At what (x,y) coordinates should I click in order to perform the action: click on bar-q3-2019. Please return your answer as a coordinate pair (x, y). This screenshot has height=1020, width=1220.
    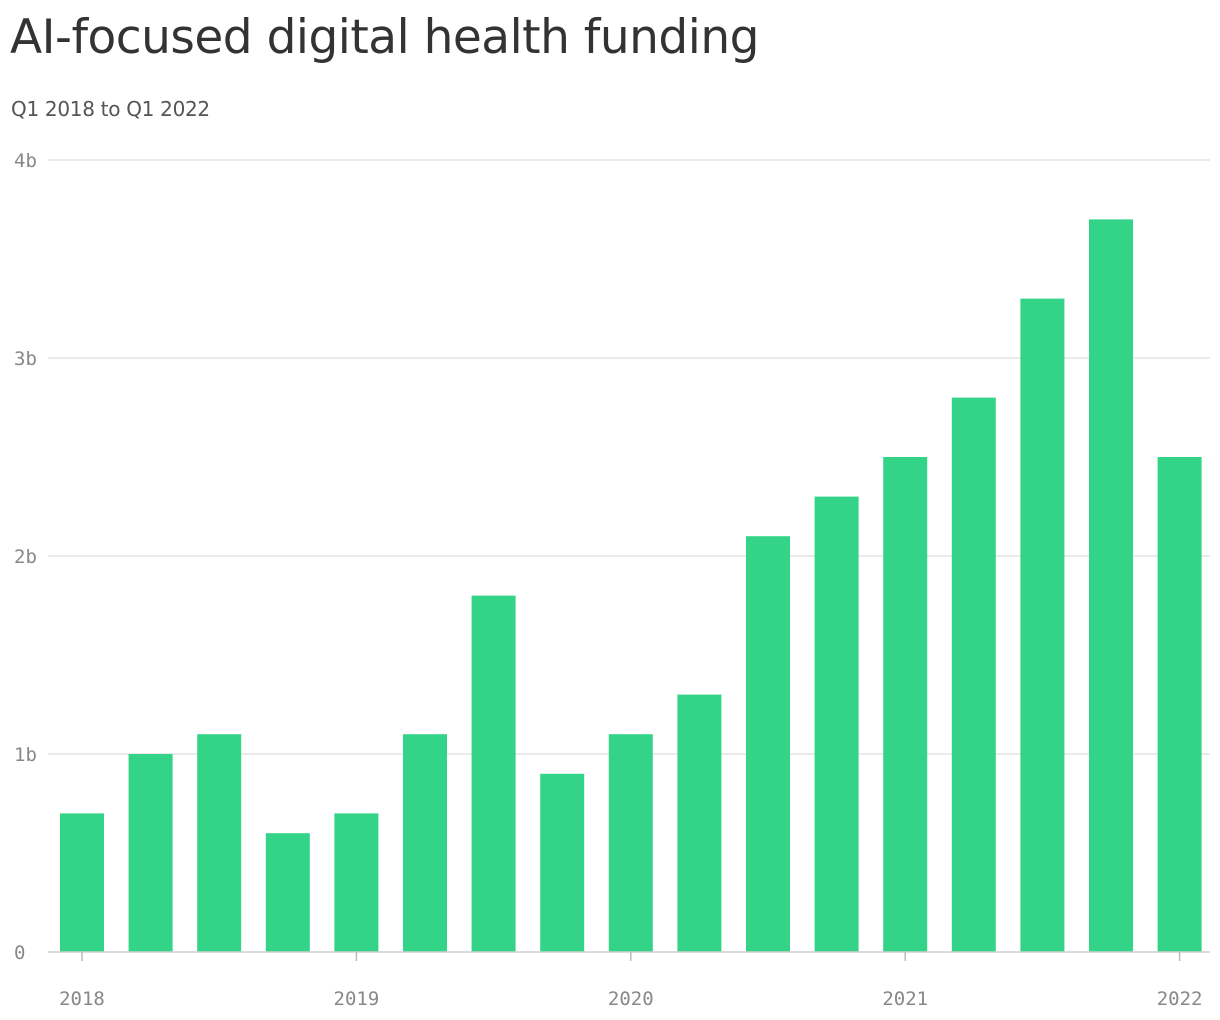
    Looking at the image, I should click on (493, 773).